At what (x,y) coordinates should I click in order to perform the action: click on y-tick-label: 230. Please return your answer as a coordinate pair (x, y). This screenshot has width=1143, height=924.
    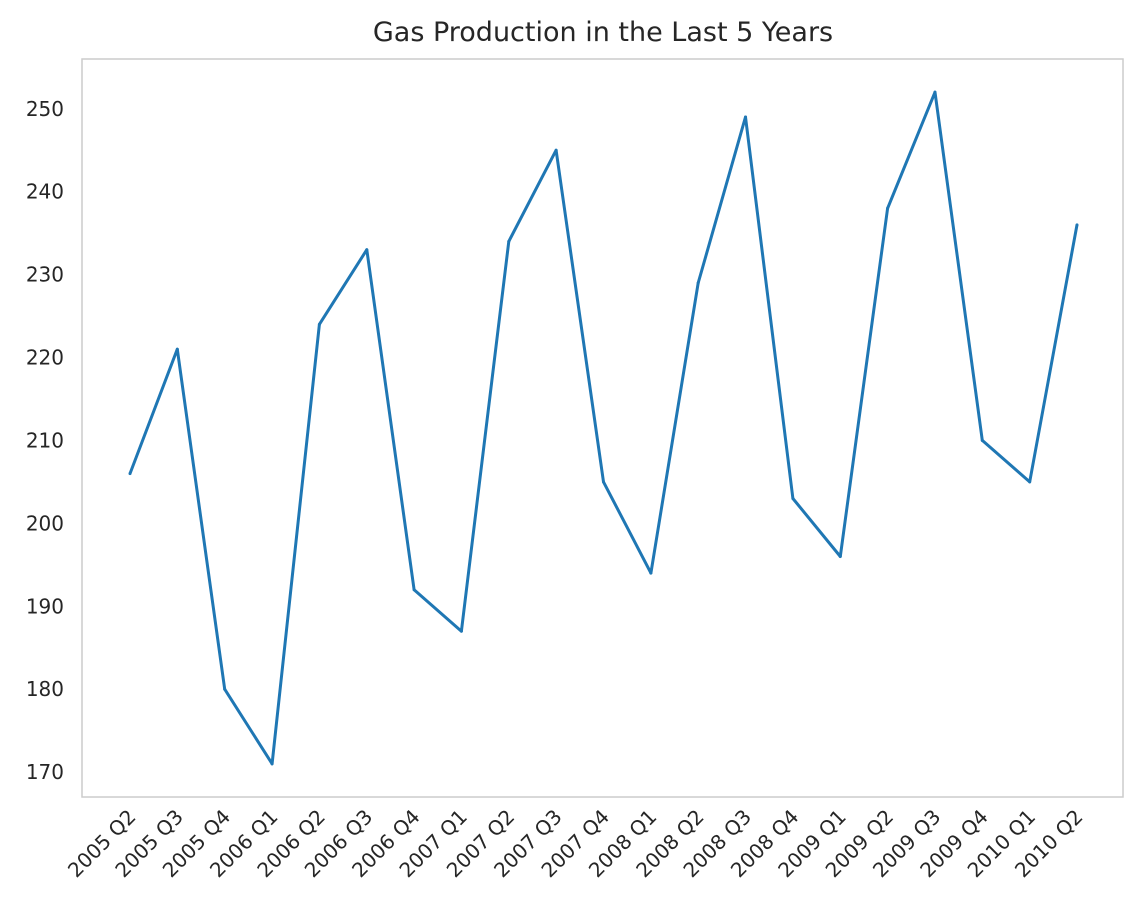
    Looking at the image, I should click on (45, 275).